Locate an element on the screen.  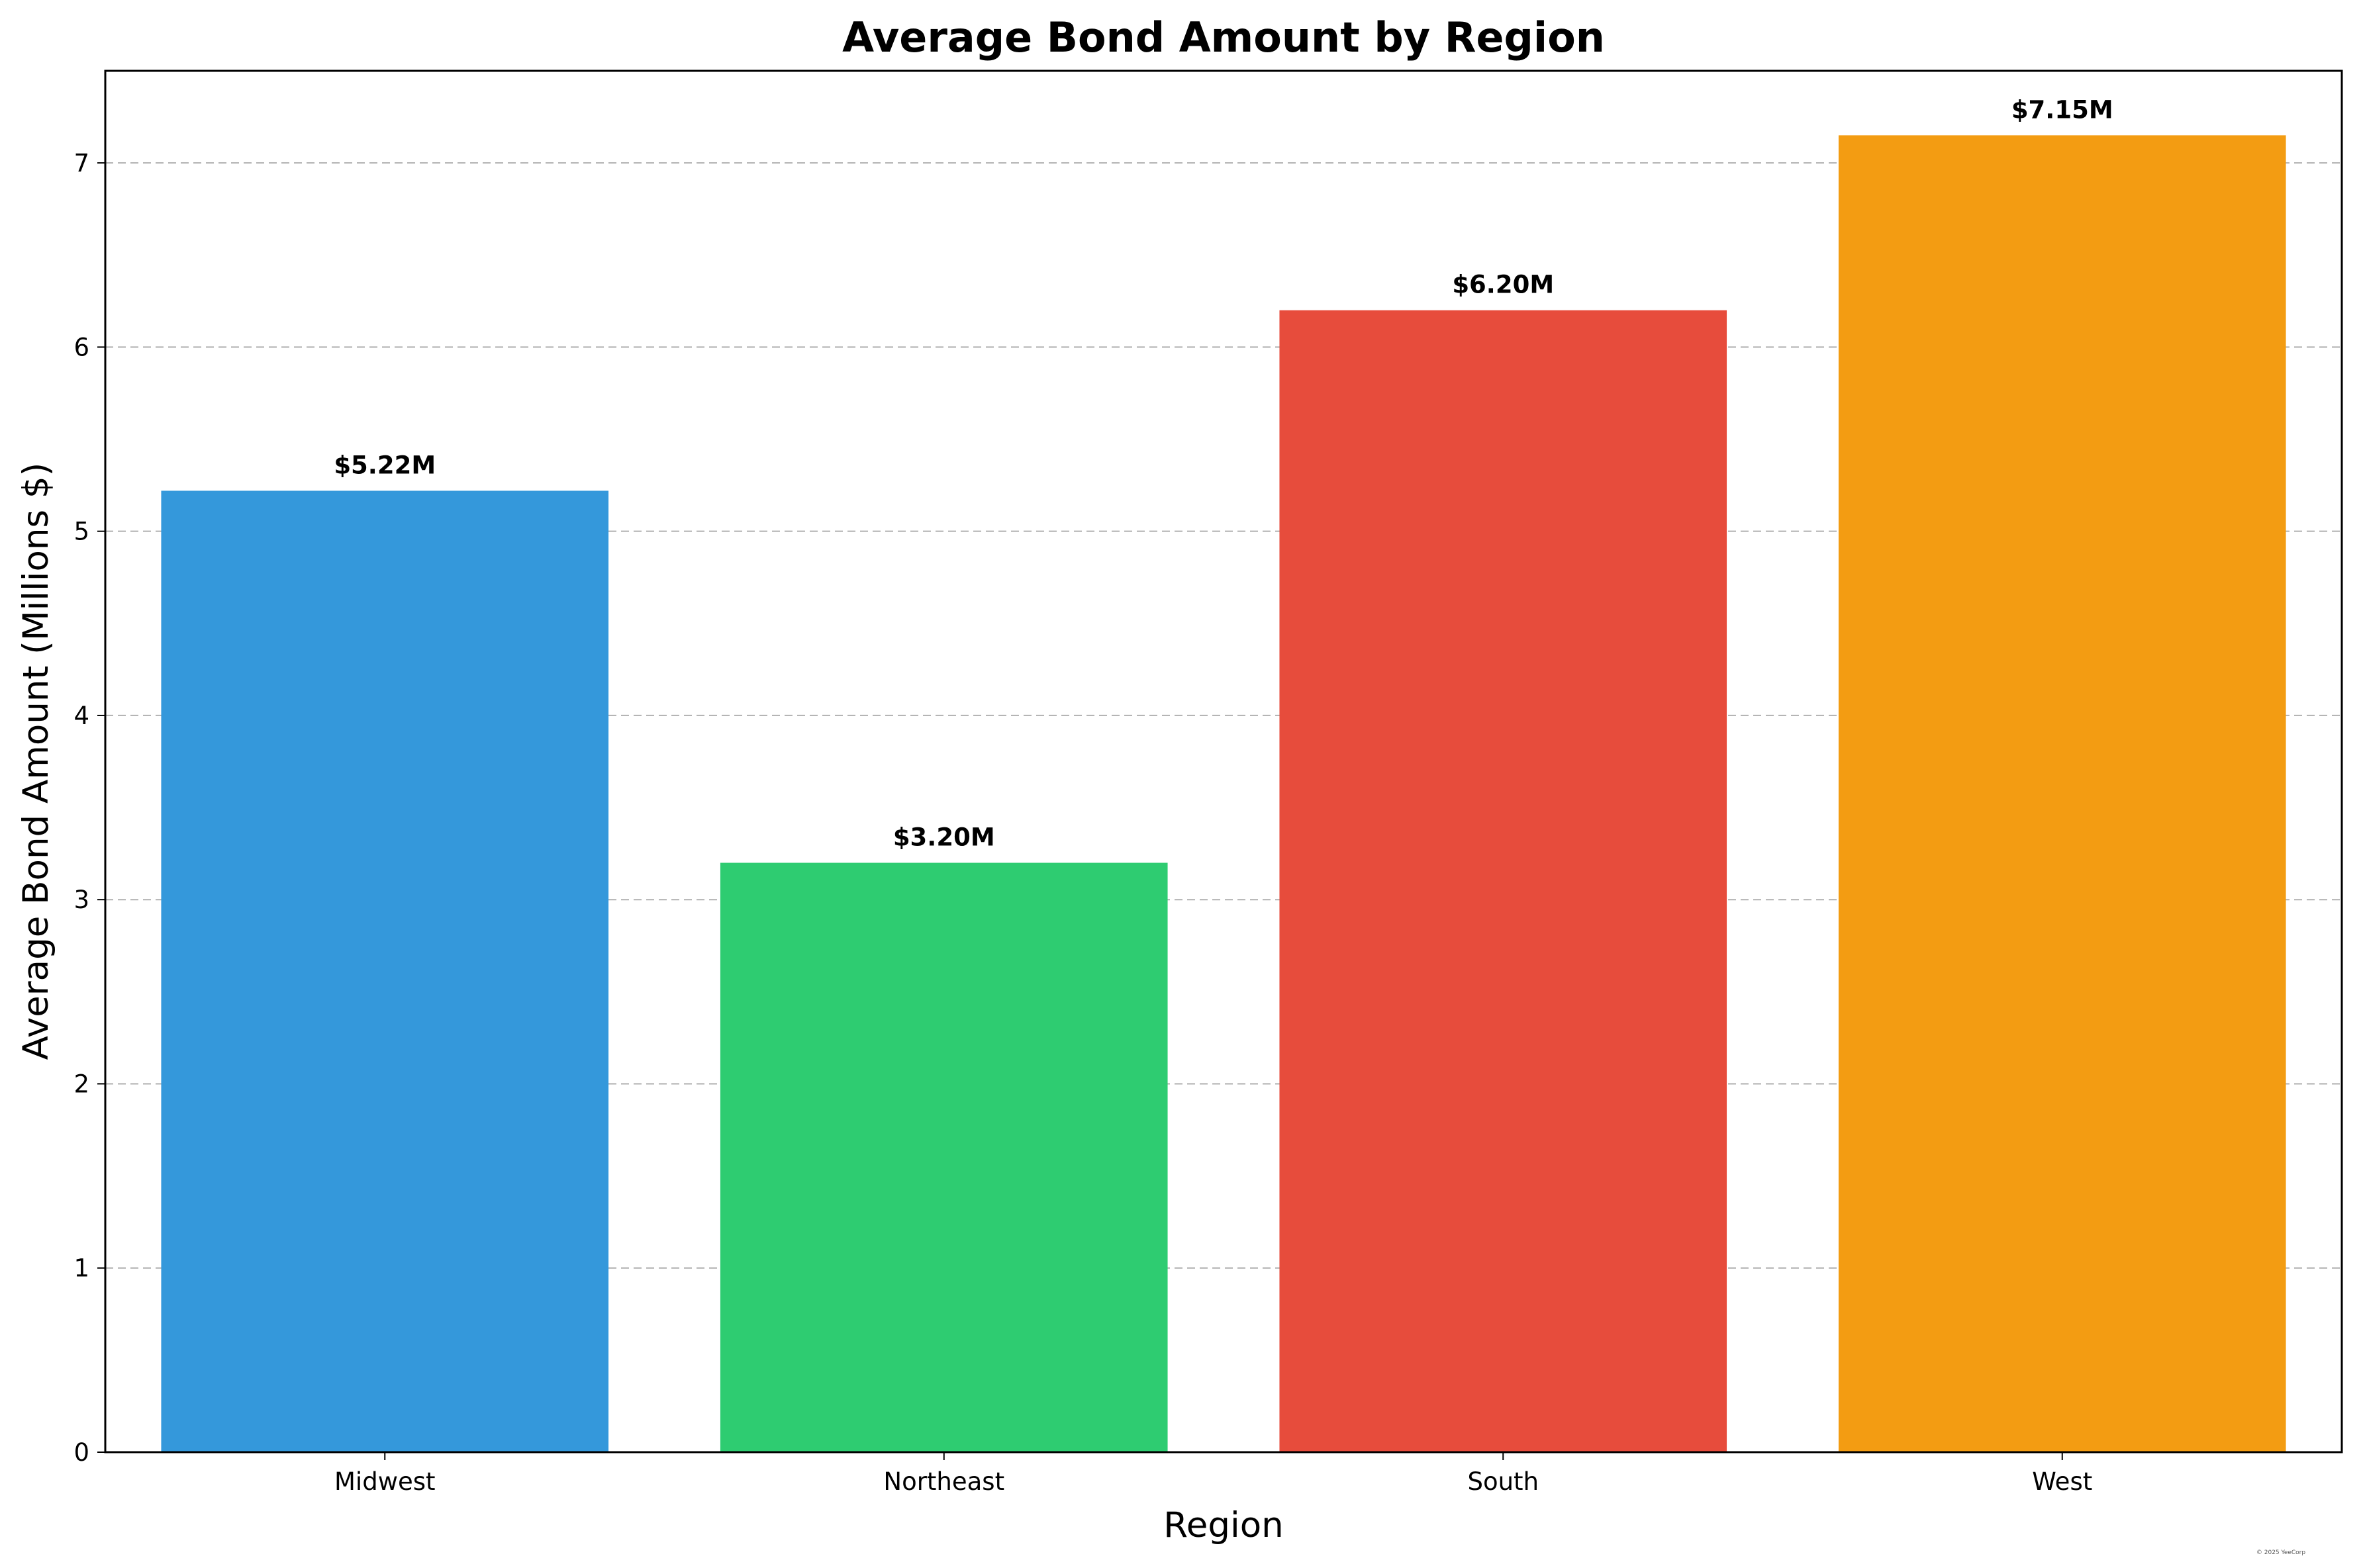
y-tick-label: 5 is located at coordinates (81, 532).